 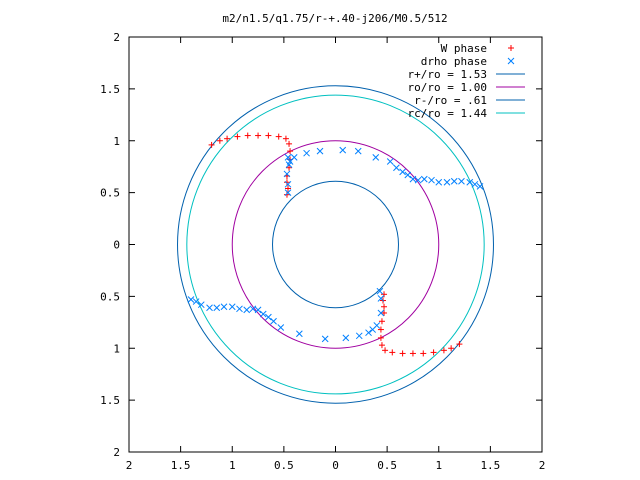 I want to click on legend-label: W phase, so click(x=464, y=48).